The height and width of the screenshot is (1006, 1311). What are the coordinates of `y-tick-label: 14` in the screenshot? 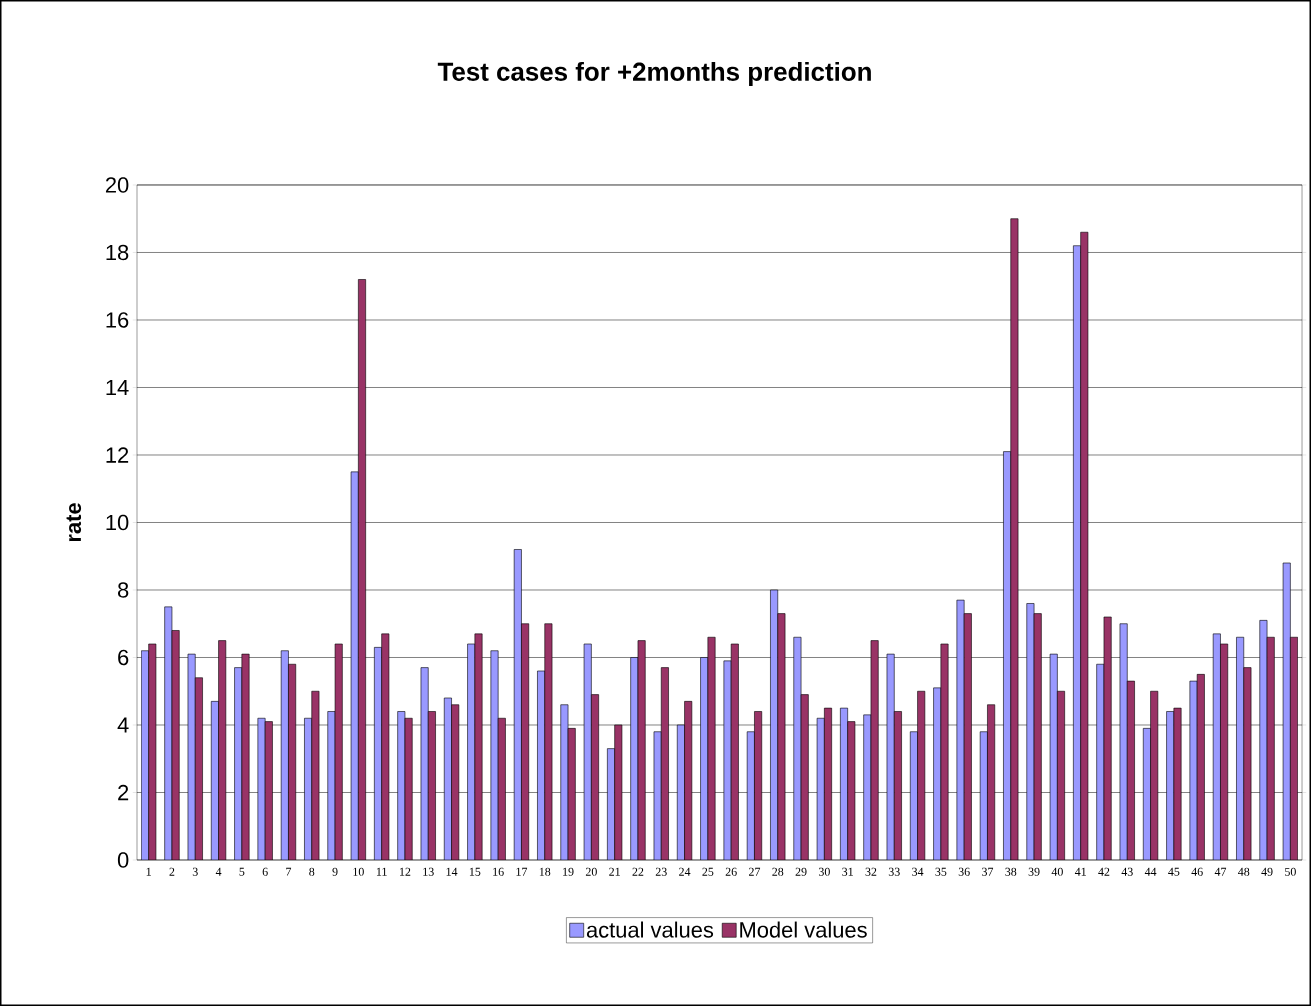 It's located at (117, 387).